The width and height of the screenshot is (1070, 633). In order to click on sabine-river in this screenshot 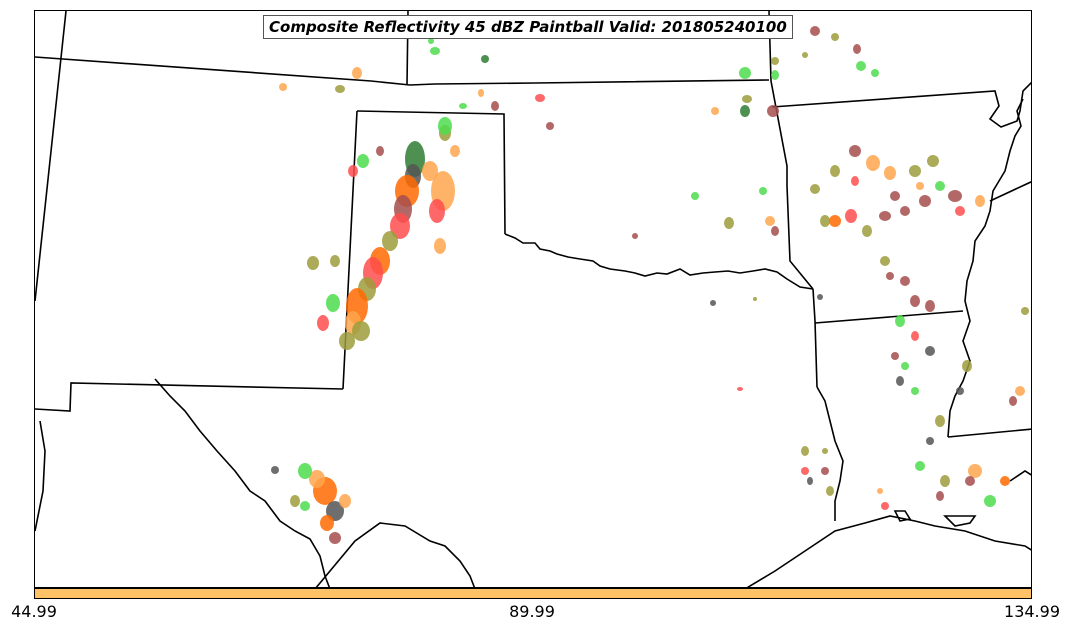, I will do `click(830, 453)`.